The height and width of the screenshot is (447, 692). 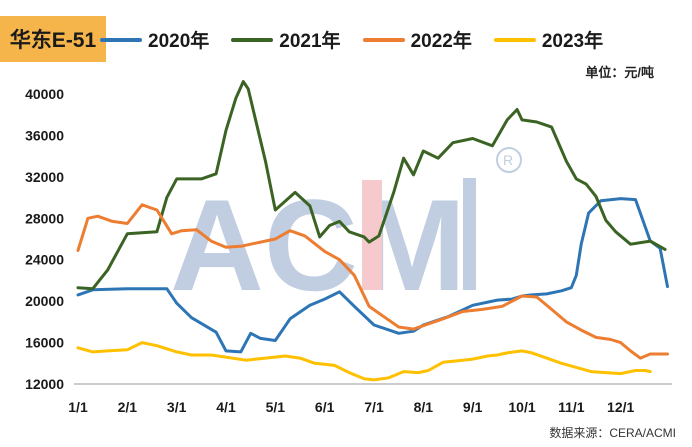 What do you see at coordinates (383, 39) in the screenshot?
I see `legend-swatch-2022` at bounding box center [383, 39].